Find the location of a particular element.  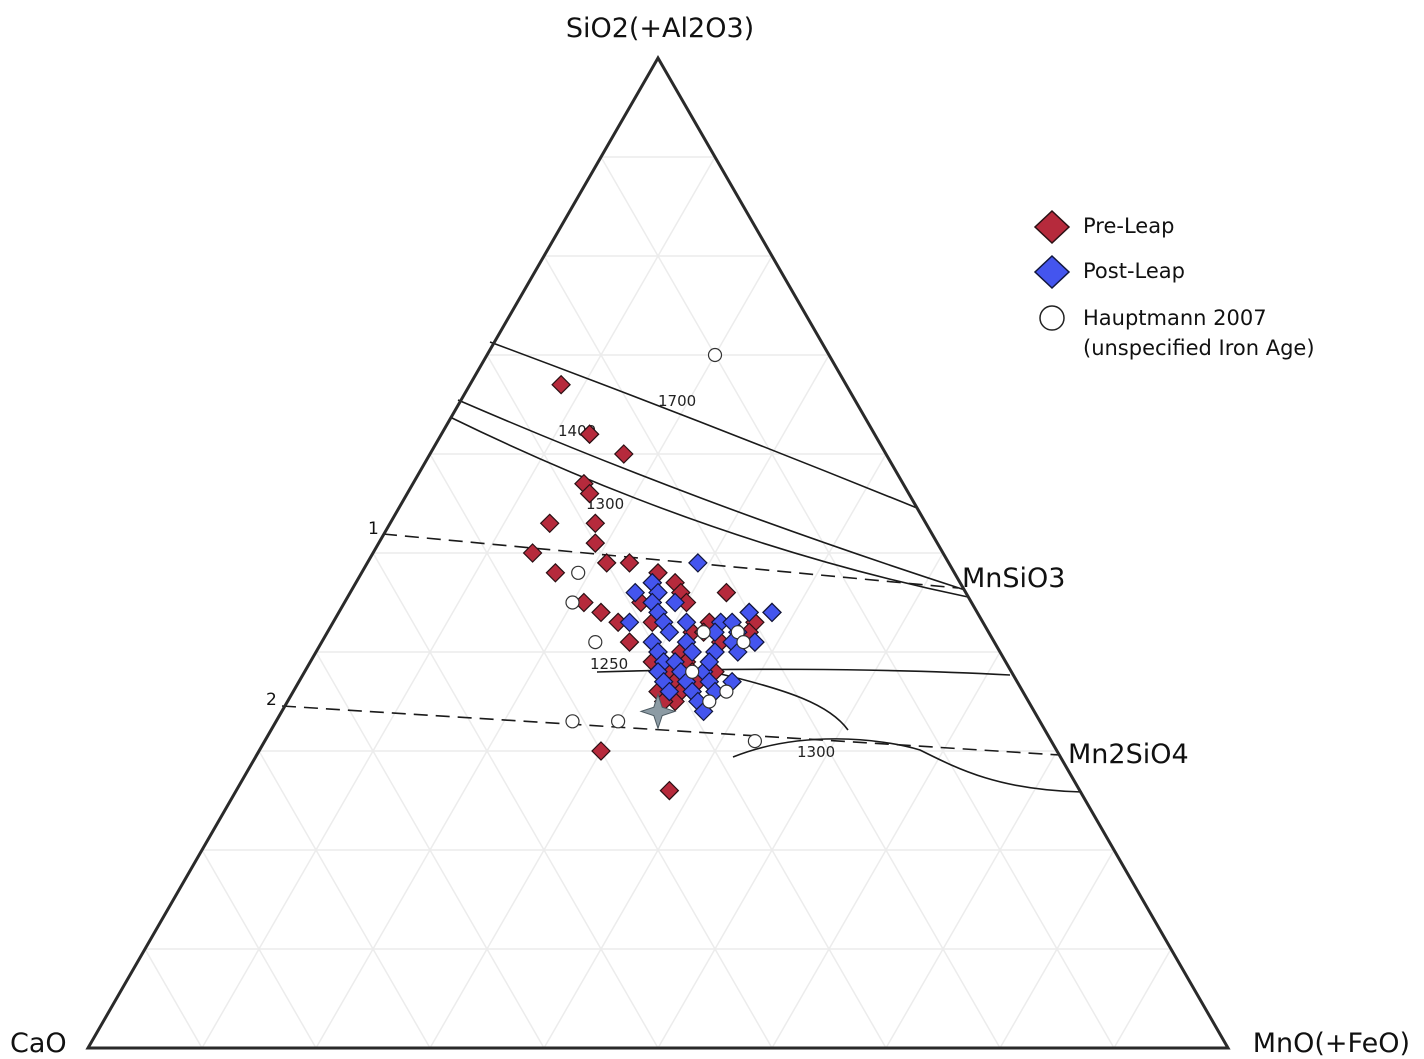

star-marker is located at coordinates (658, 711).